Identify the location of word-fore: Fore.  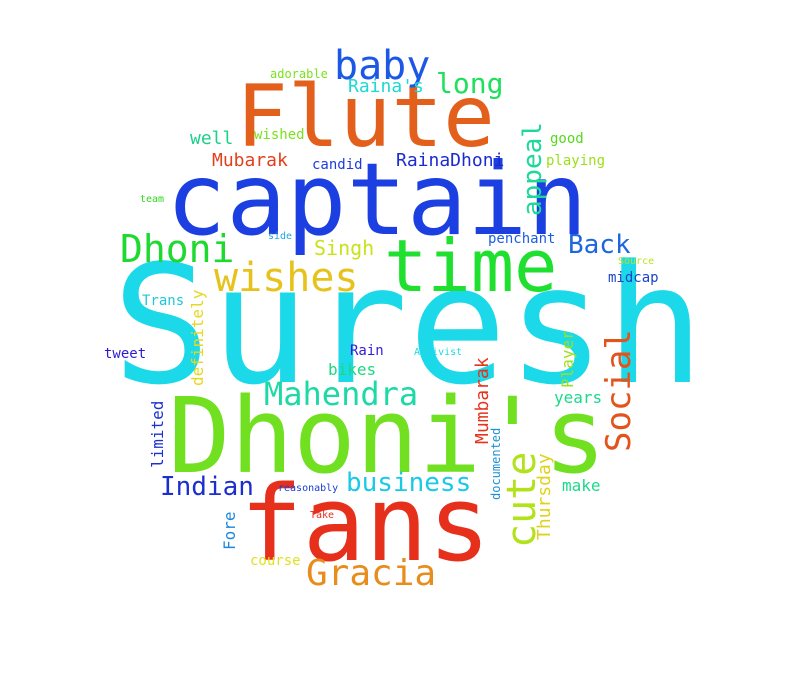
(229, 530).